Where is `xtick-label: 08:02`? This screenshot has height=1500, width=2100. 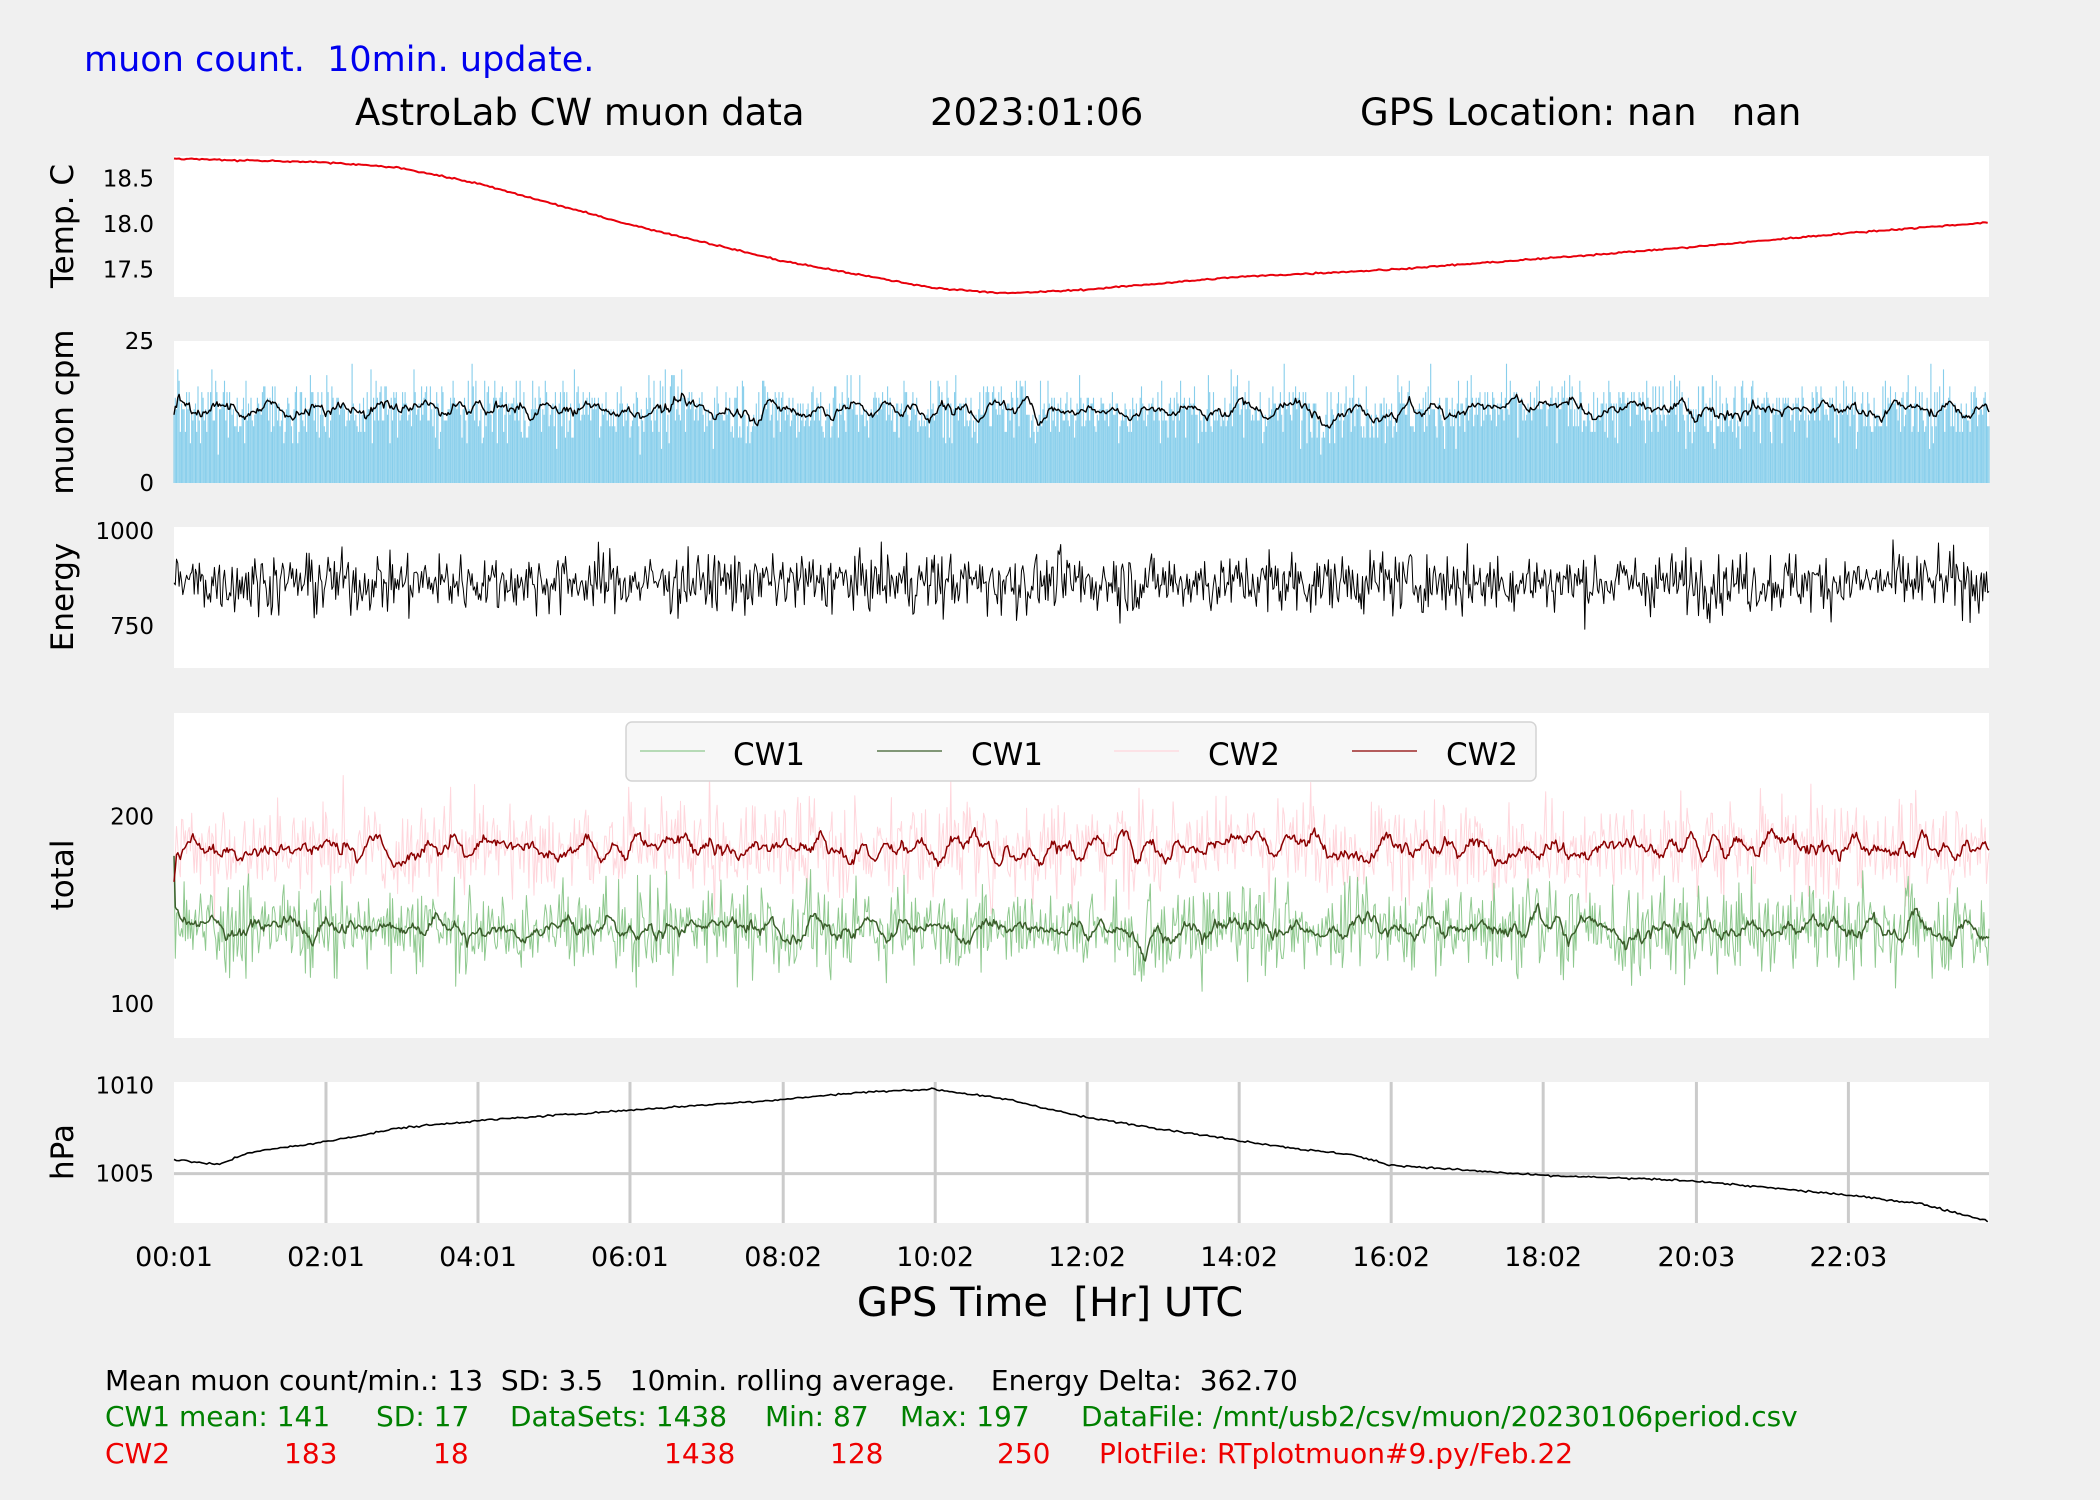 xtick-label: 08:02 is located at coordinates (783, 1257).